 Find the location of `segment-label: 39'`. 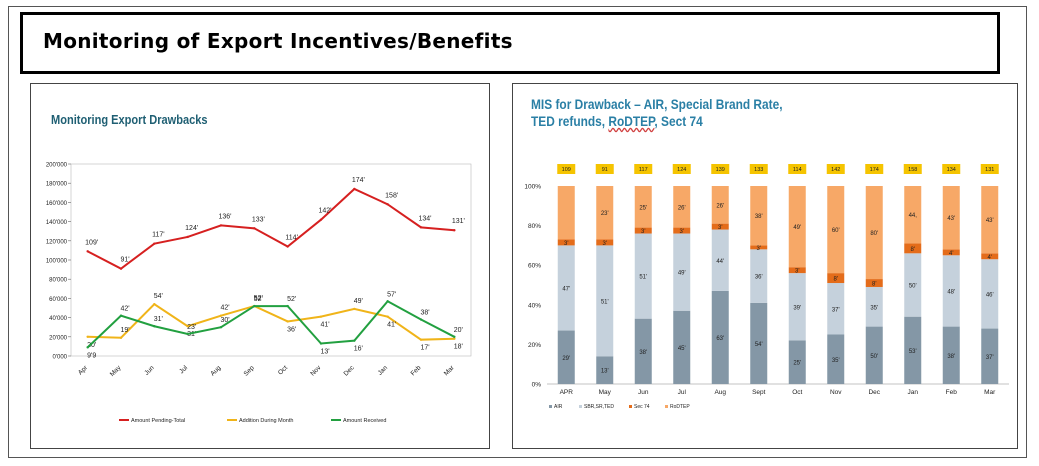

segment-label: 39' is located at coordinates (797, 308).